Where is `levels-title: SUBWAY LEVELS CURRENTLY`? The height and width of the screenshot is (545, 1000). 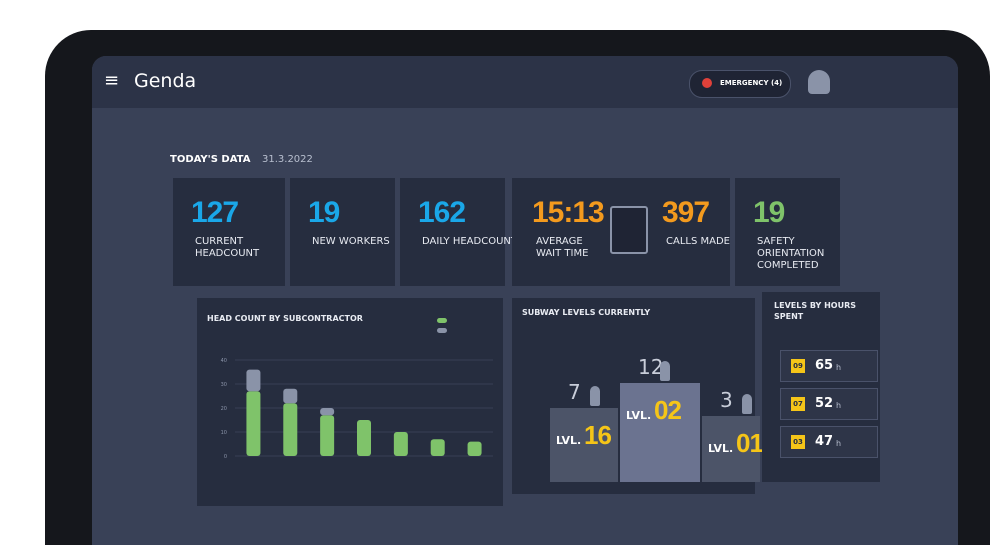 levels-title: SUBWAY LEVELS CURRENTLY is located at coordinates (586, 312).